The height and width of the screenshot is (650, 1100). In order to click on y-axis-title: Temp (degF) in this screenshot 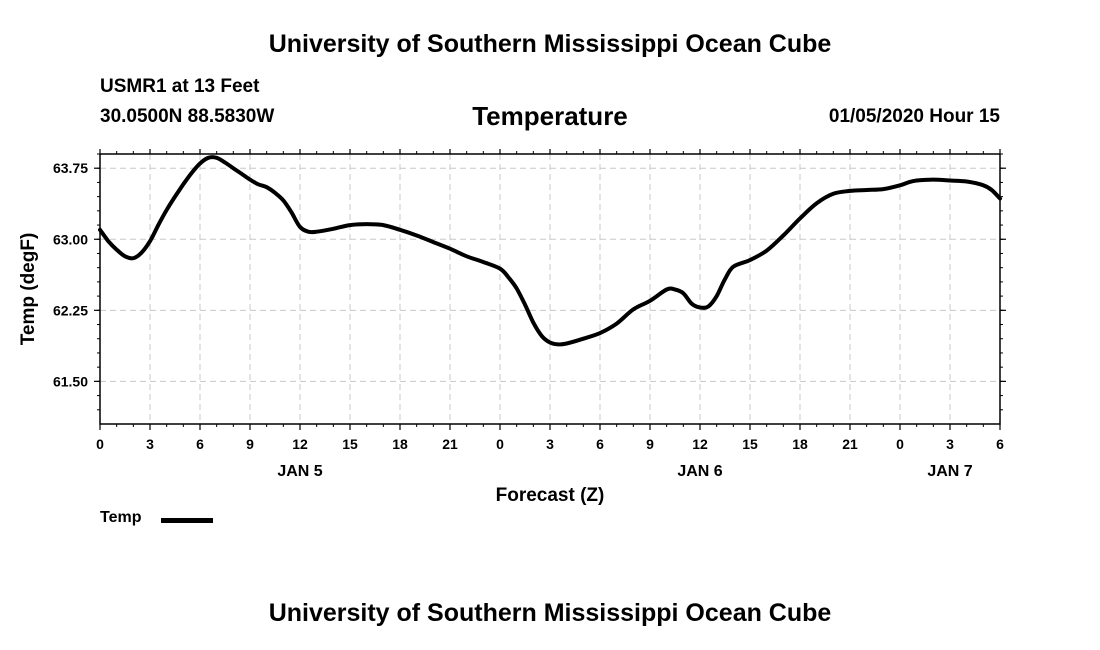, I will do `click(28, 289)`.